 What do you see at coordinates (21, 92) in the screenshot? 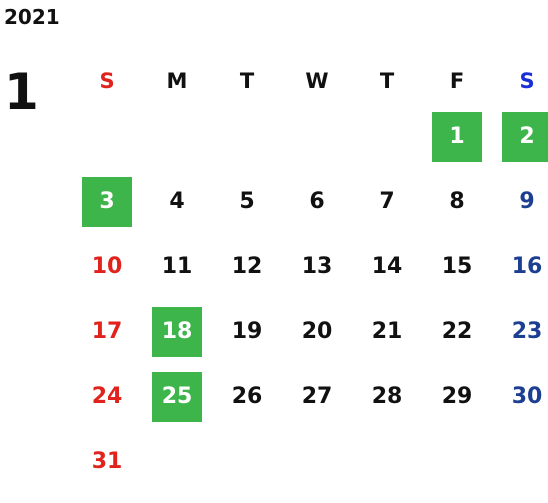
I see `calendar-month: 1` at bounding box center [21, 92].